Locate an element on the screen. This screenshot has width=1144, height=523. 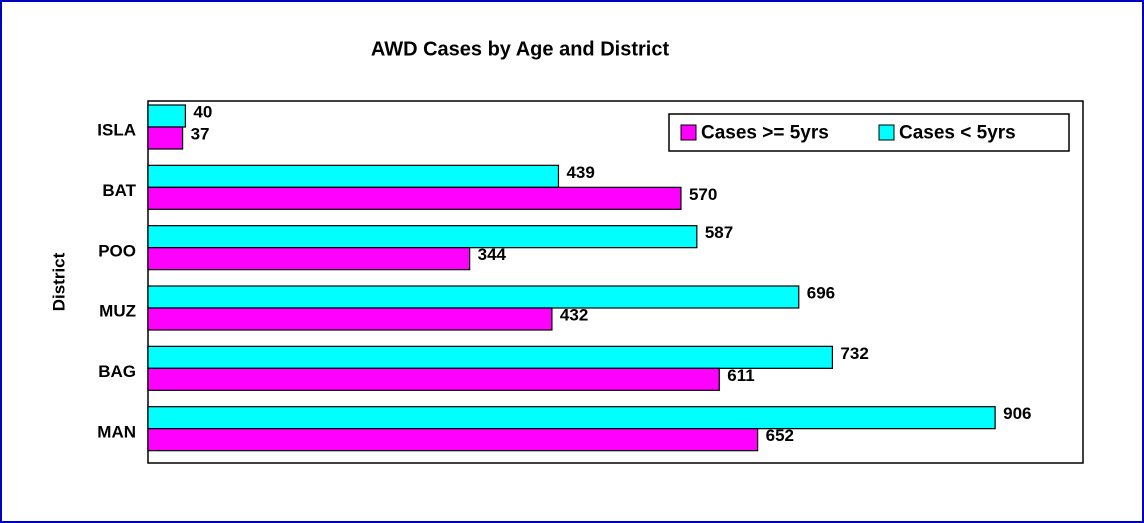
value-label: 570 is located at coordinates (703, 194).